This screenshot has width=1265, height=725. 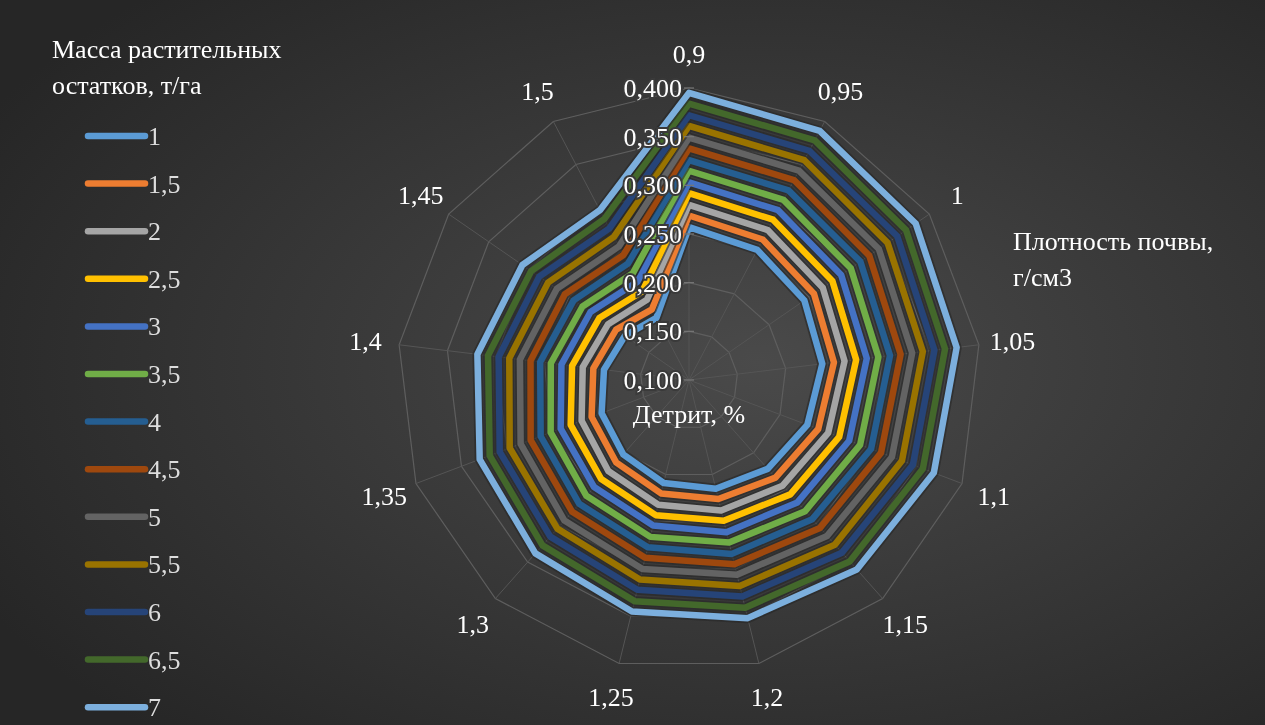 I want to click on legend-label: 6, so click(x=154, y=612).